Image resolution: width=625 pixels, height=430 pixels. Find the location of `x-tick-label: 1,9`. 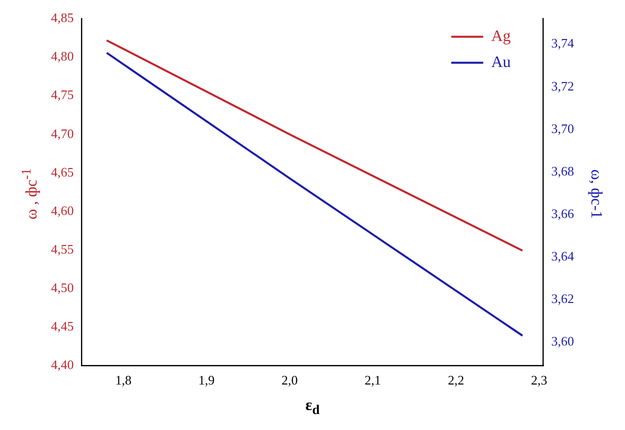

x-tick-label: 1,9 is located at coordinates (206, 380).